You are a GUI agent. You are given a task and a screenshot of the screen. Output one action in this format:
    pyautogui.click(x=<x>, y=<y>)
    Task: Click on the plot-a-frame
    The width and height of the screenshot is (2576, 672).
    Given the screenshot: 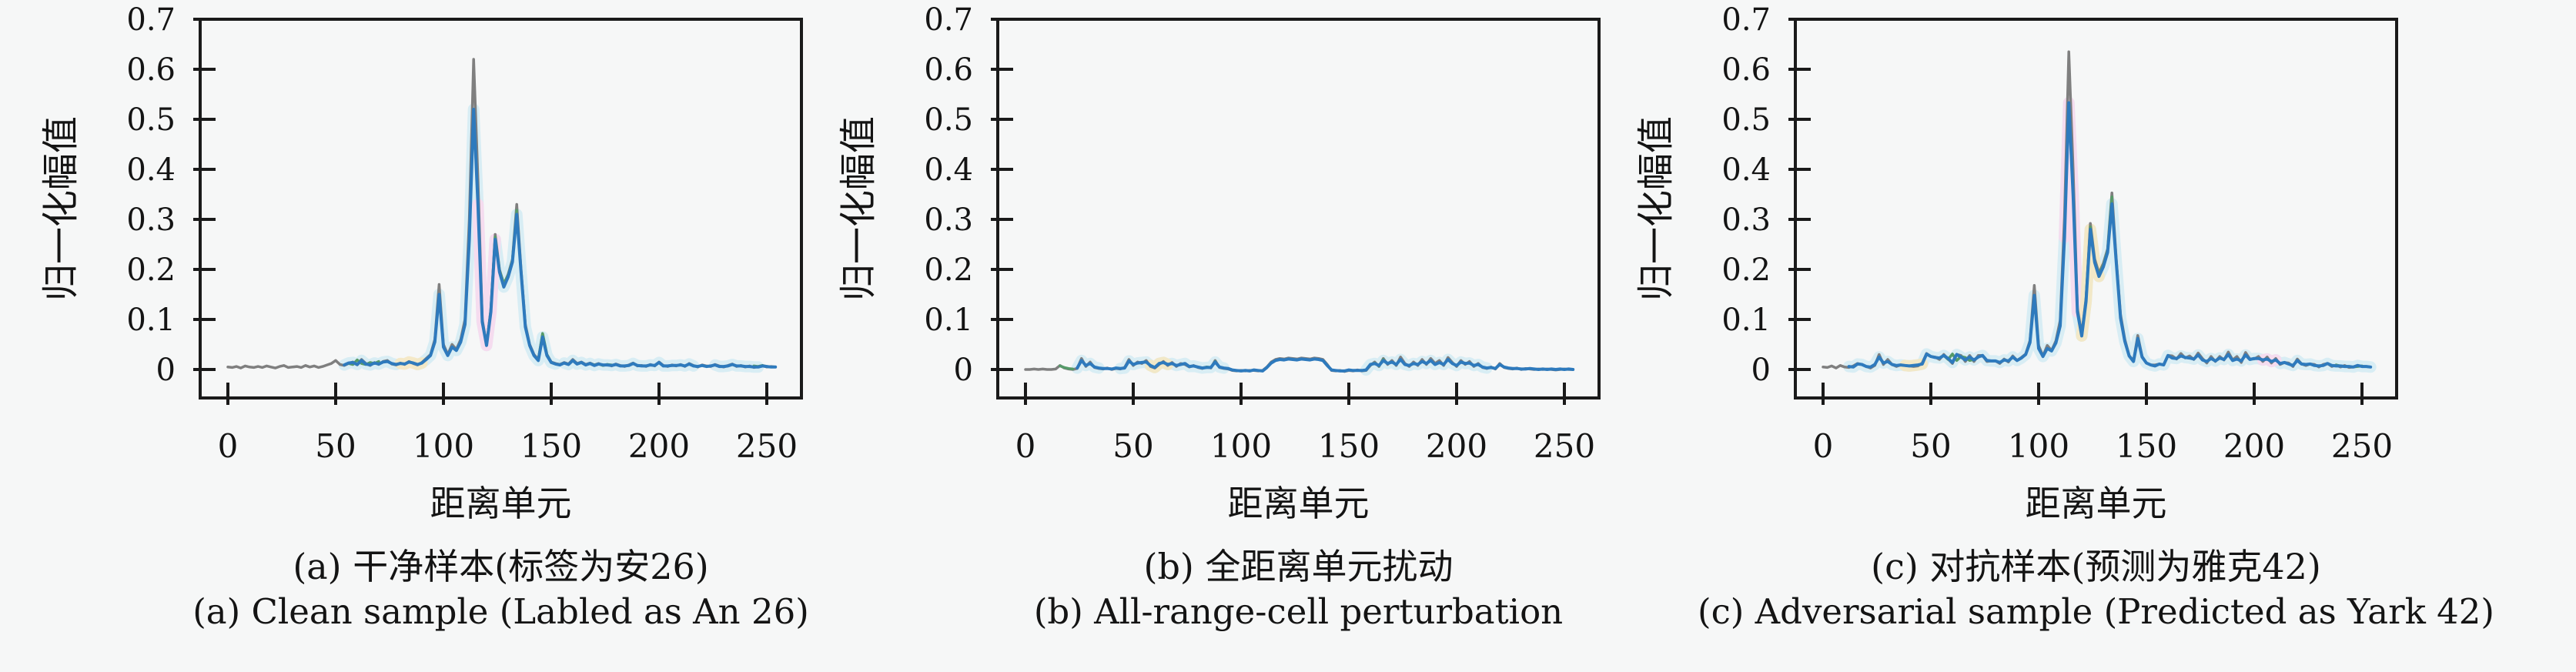 What is the action you would take?
    pyautogui.click(x=501, y=209)
    